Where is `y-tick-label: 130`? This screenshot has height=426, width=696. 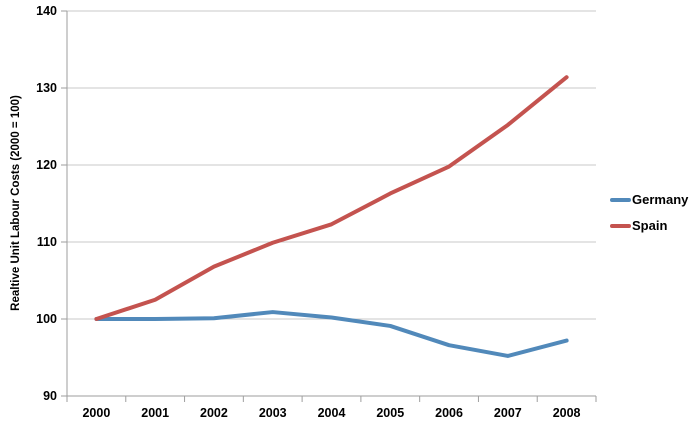
y-tick-label: 130 is located at coordinates (46, 88).